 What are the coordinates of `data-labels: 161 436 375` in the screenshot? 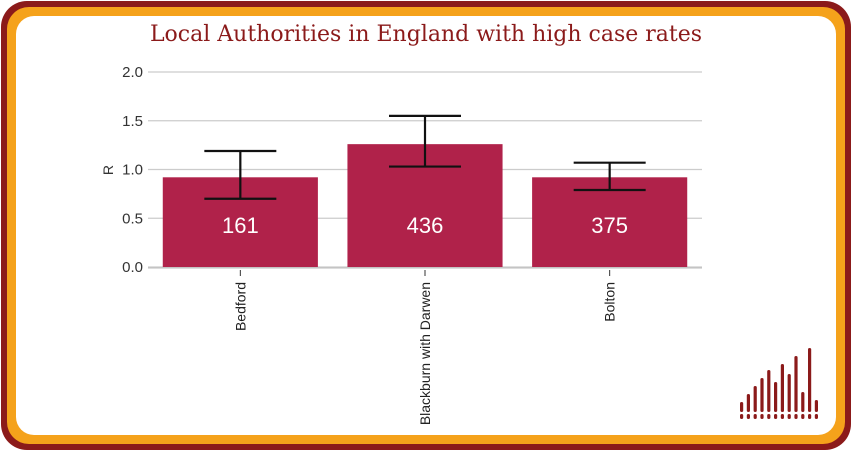 It's located at (425, 225).